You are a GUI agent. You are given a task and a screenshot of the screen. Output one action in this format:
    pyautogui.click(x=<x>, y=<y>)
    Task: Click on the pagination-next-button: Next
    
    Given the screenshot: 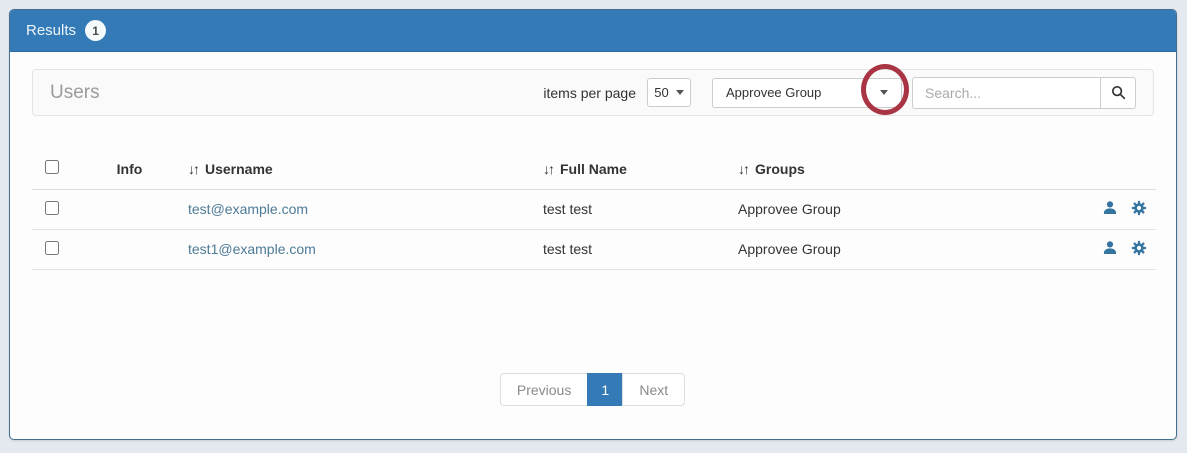 What is the action you would take?
    pyautogui.click(x=654, y=389)
    